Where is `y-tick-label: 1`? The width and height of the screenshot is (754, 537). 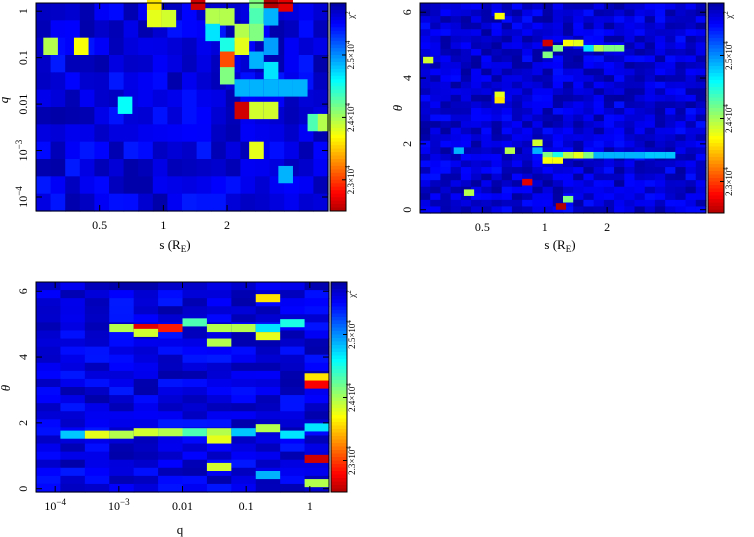 y-tick-label: 1 is located at coordinates (23, 11).